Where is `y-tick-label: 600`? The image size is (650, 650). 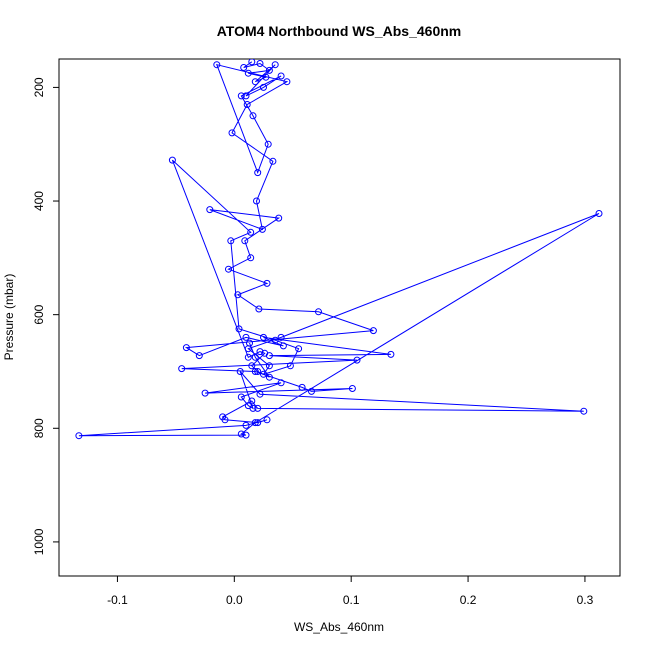
y-tick-label: 600 is located at coordinates (39, 314).